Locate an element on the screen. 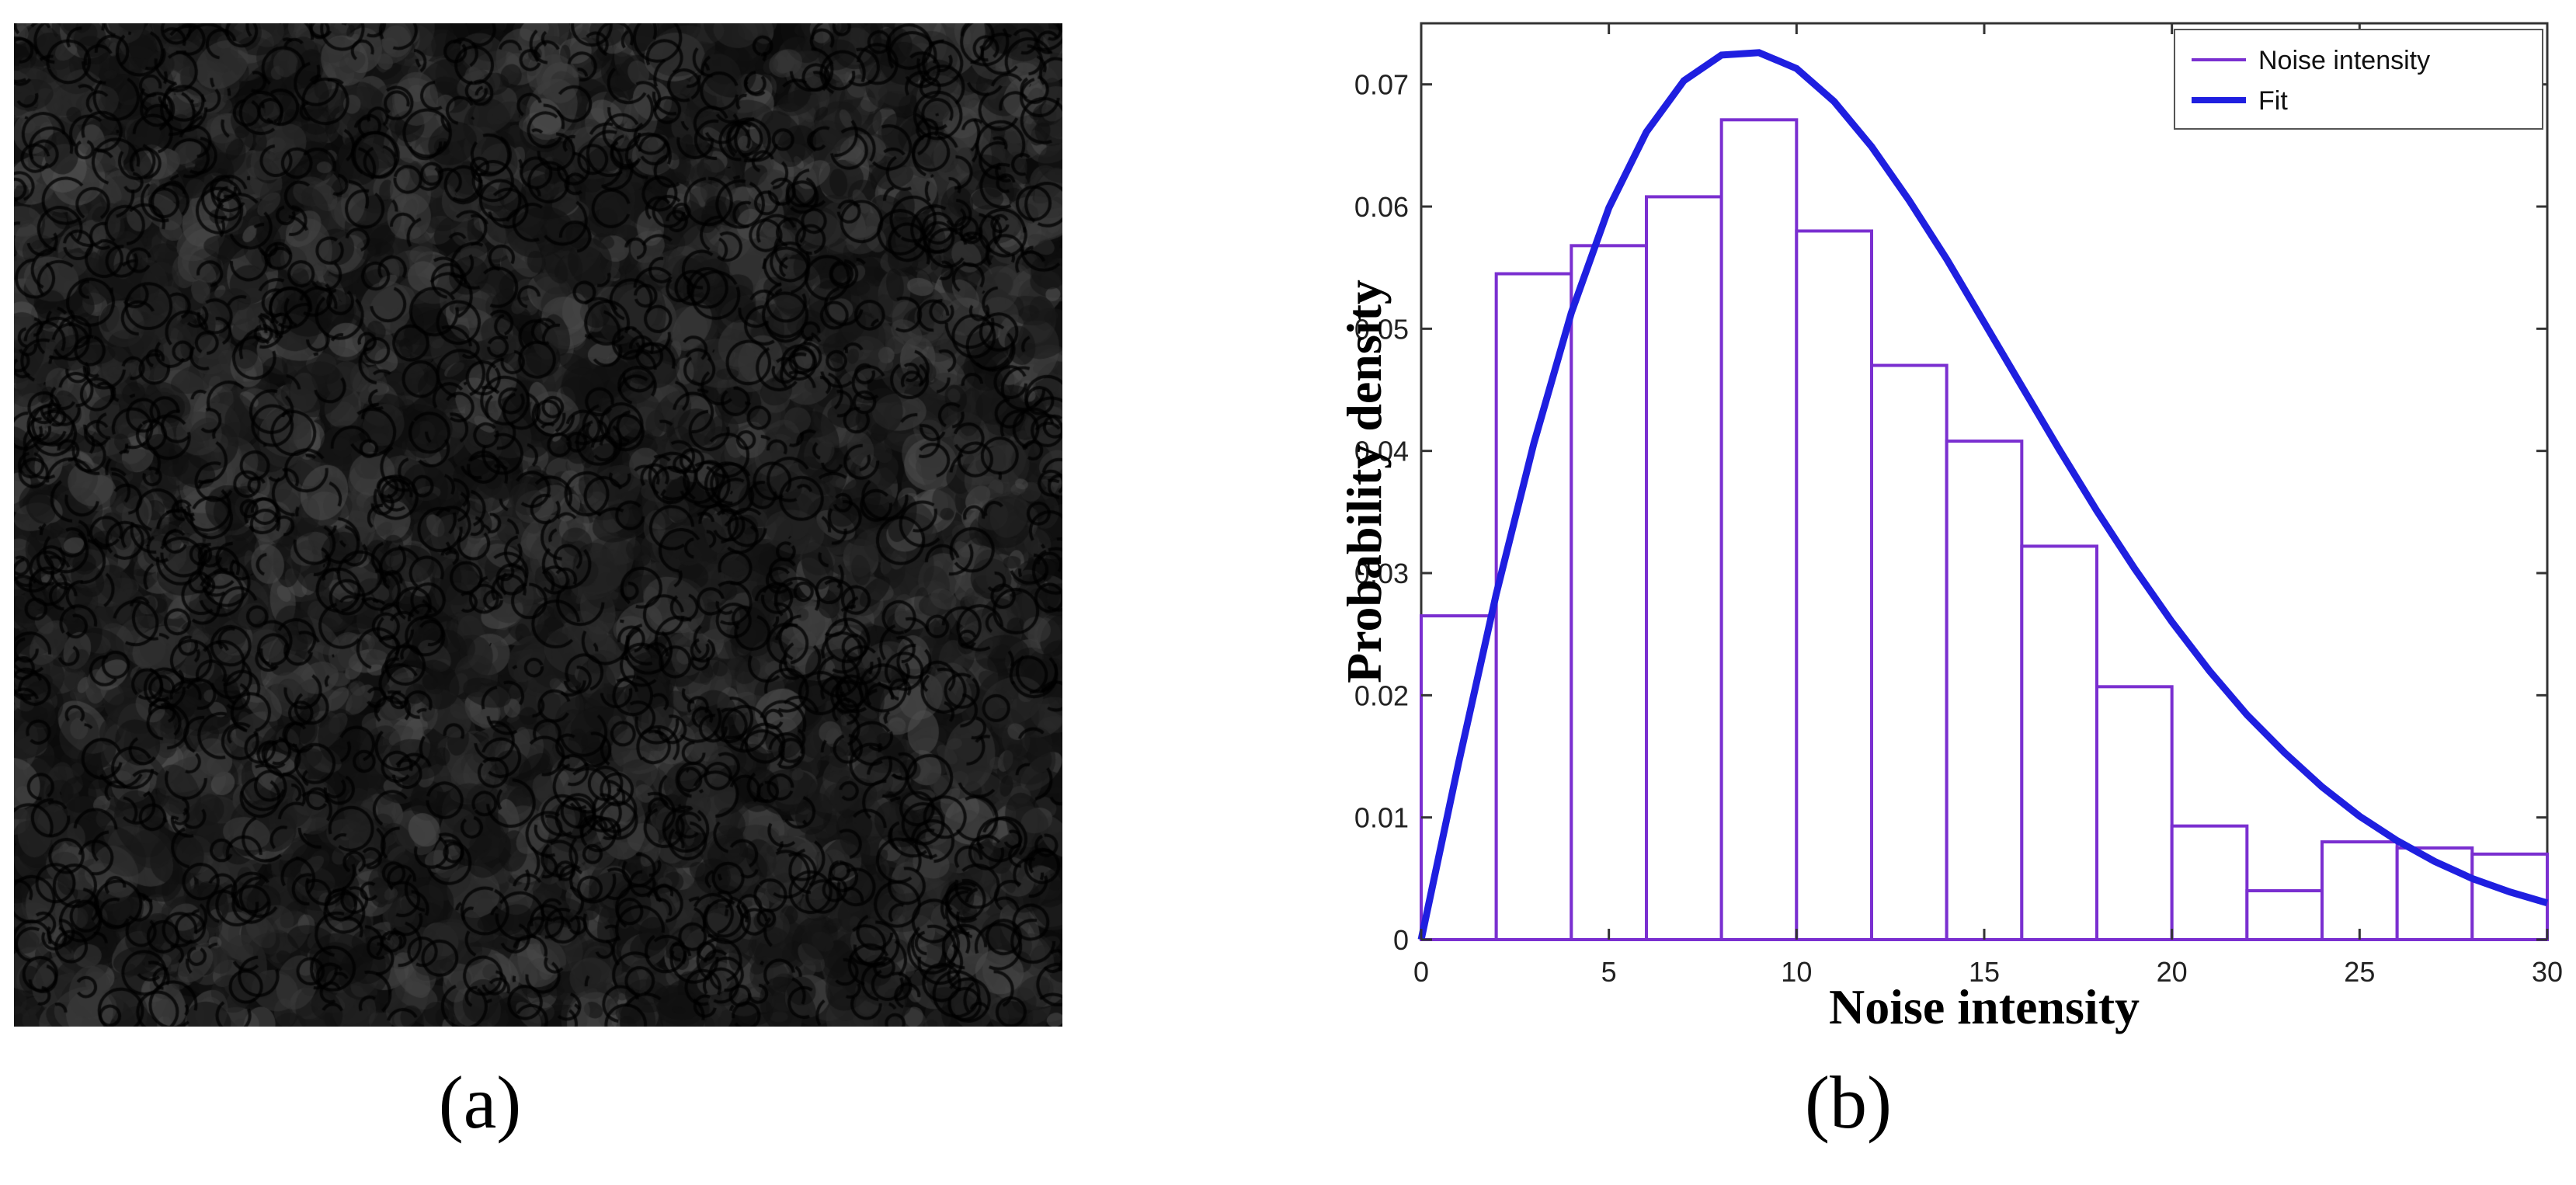  x-tick-label: 10 is located at coordinates (1797, 972).